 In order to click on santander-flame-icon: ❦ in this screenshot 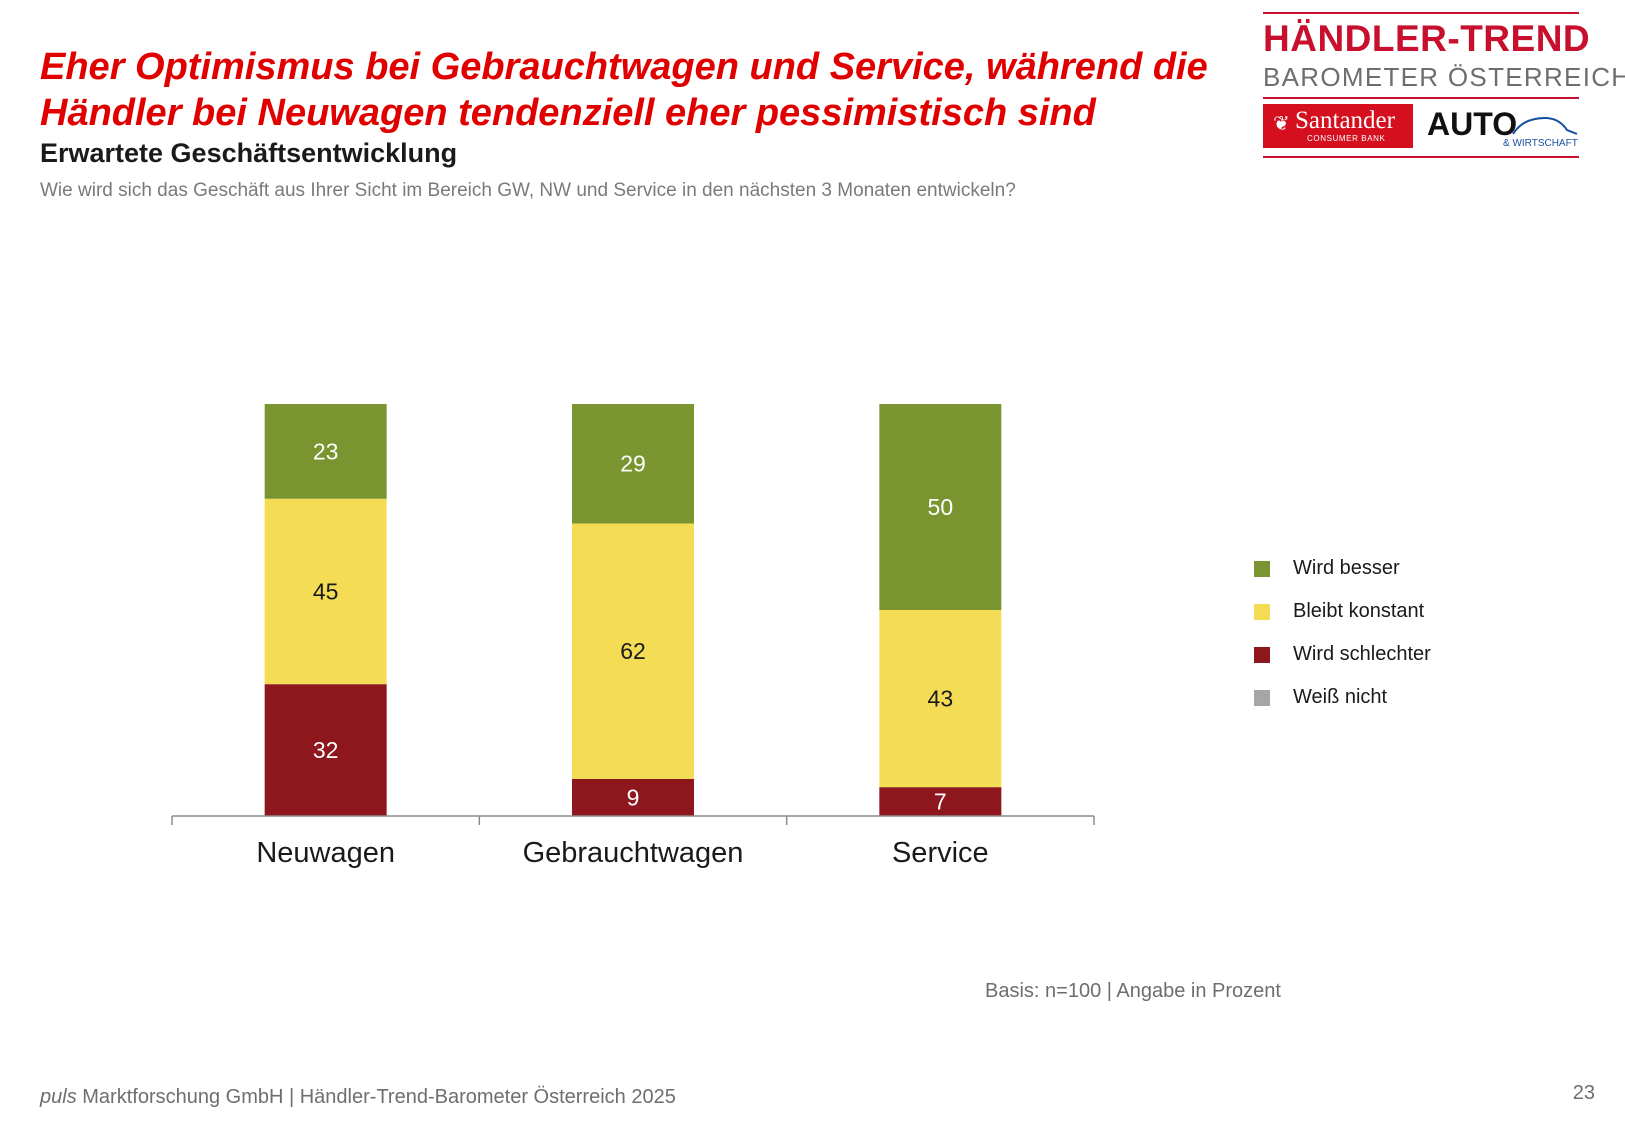, I will do `click(1281, 124)`.